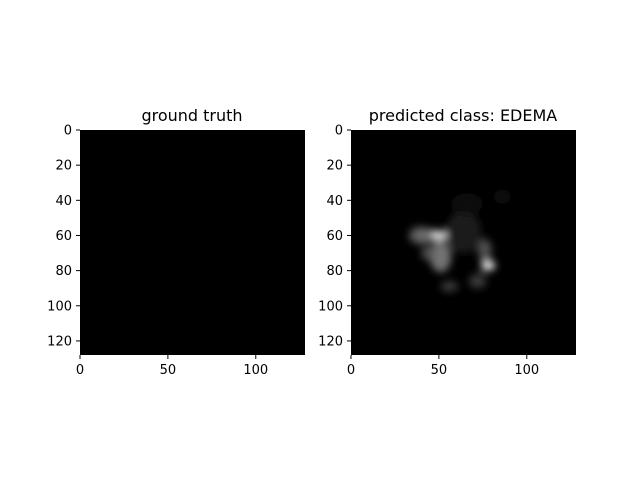 This screenshot has width=640, height=480. Describe the element at coordinates (191, 115) in the screenshot. I see `panel-title: ground truth` at that location.